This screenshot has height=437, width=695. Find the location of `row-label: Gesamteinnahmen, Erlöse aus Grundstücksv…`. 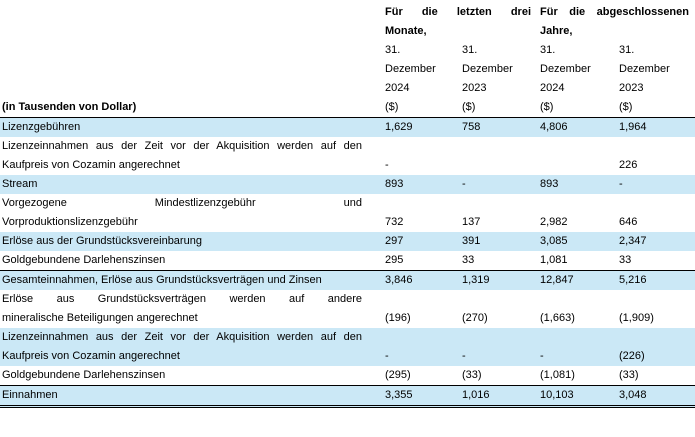

row-label: Gesamteinnahmen, Erlöse aus Grundstücksv… is located at coordinates (191, 280).